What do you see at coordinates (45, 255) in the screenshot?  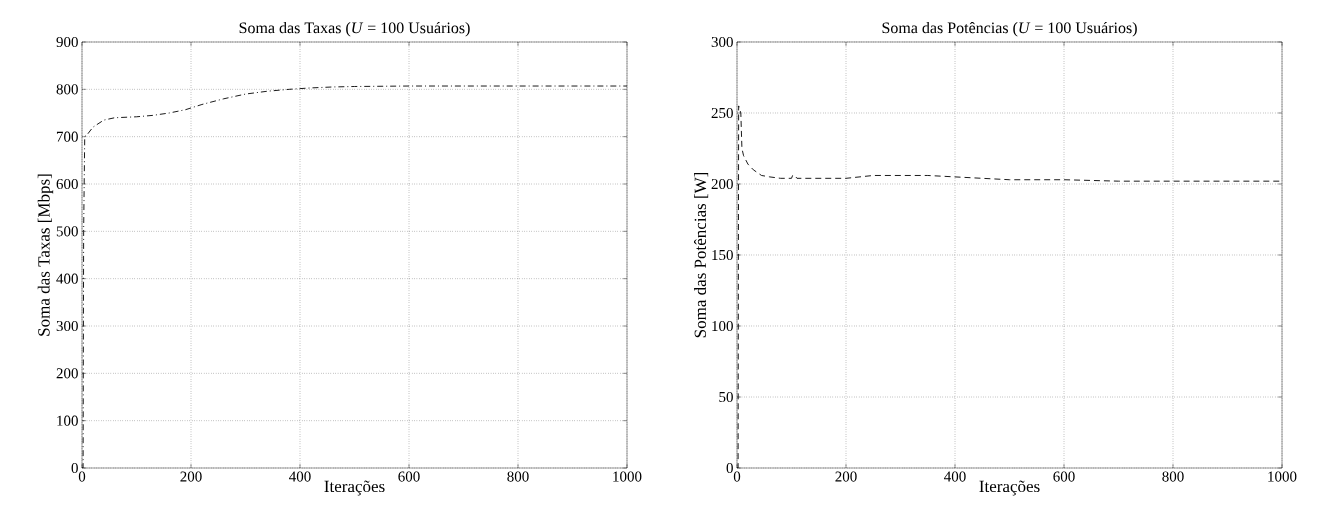 I see `y-axis-title: Soma das Taxas [Mbps]` at bounding box center [45, 255].